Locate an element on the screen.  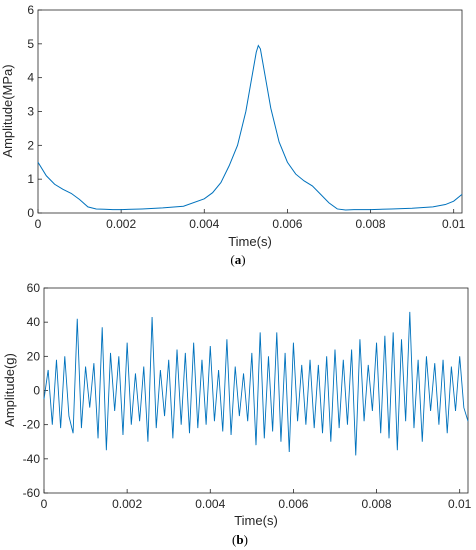
panel-b-ytick-label: 20 is located at coordinates (34, 356).